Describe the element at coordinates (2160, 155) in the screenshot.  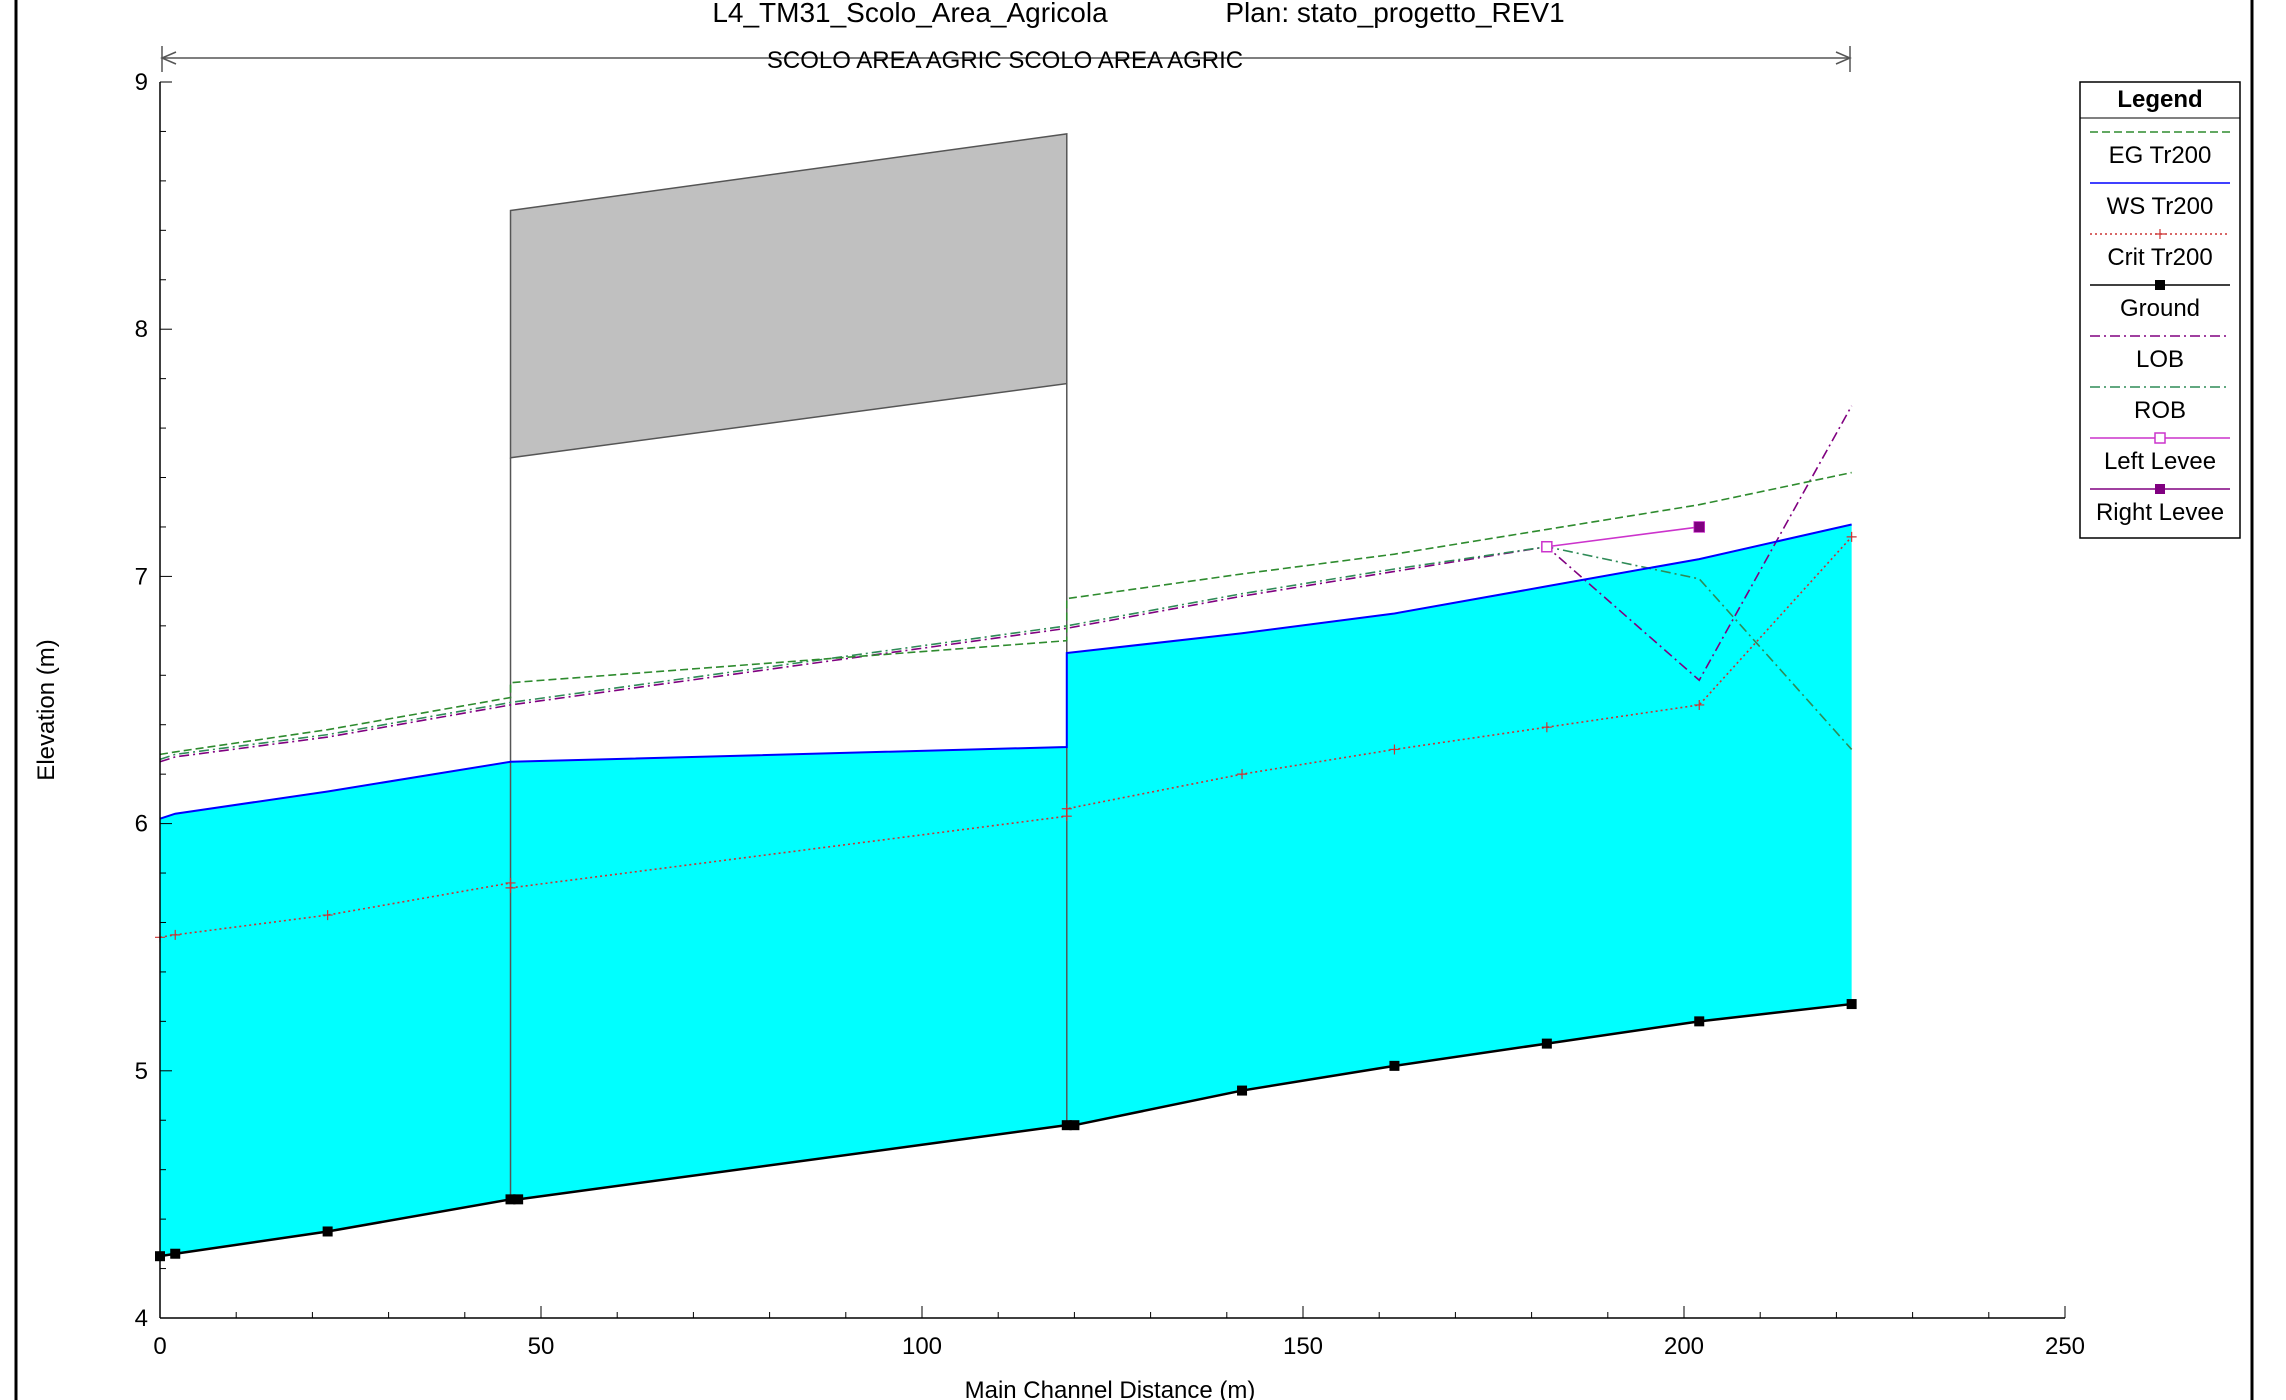
I see `legend-label: EG Tr200` at that location.